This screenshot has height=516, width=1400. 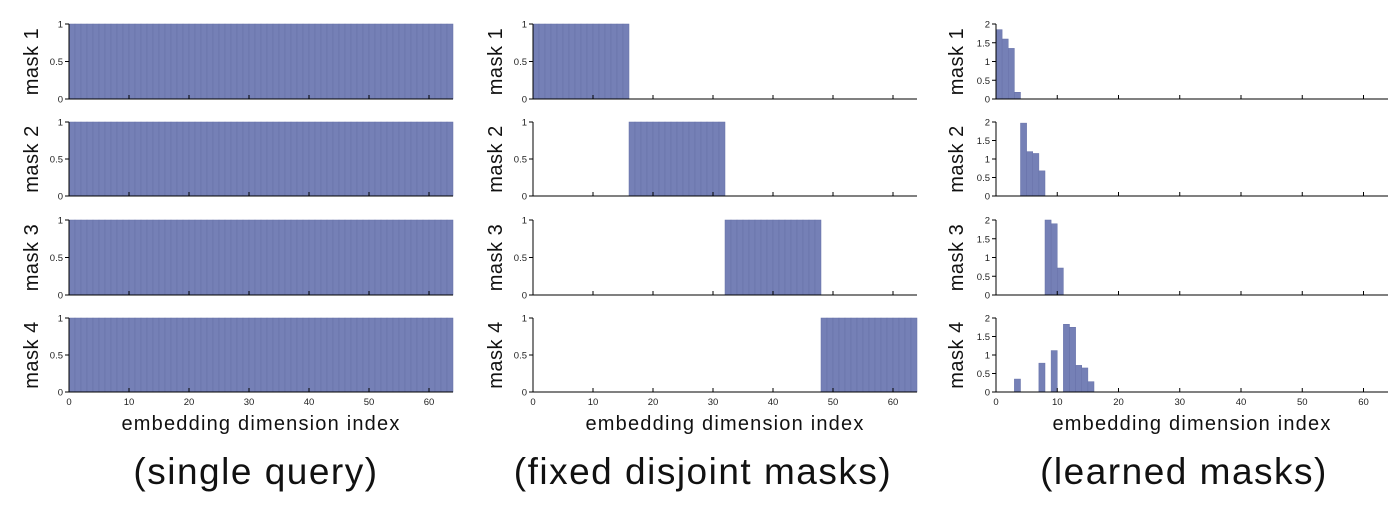 What do you see at coordinates (237, 63) in the screenshot?
I see `subplot-1-1: 0 0.5 1 mask 1` at bounding box center [237, 63].